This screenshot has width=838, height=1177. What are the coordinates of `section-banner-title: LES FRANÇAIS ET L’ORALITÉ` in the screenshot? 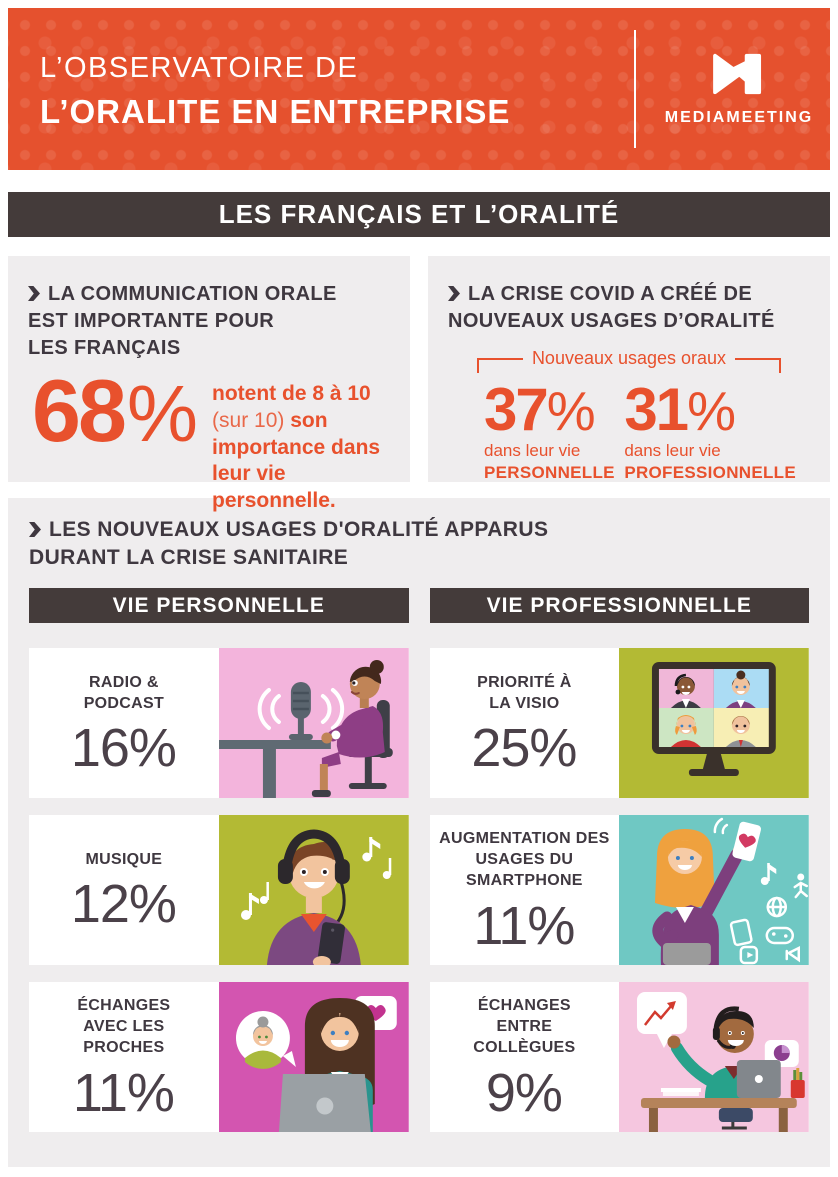 It's located at (419, 214).